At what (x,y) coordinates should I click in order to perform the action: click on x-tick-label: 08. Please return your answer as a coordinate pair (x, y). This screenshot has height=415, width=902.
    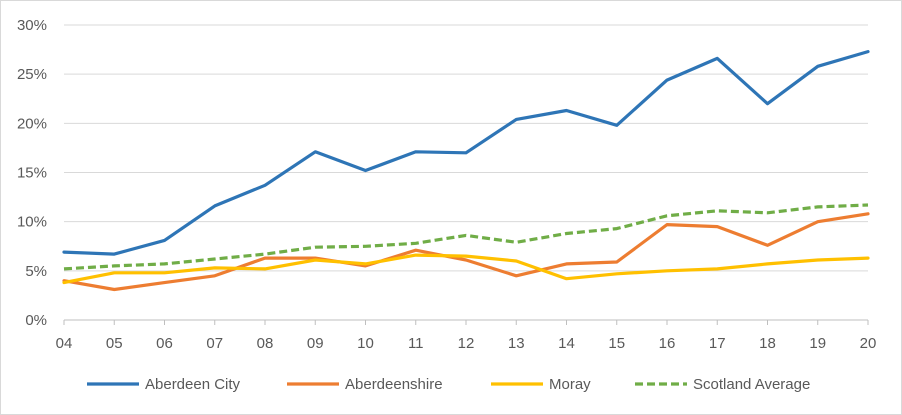
    Looking at the image, I should click on (265, 343).